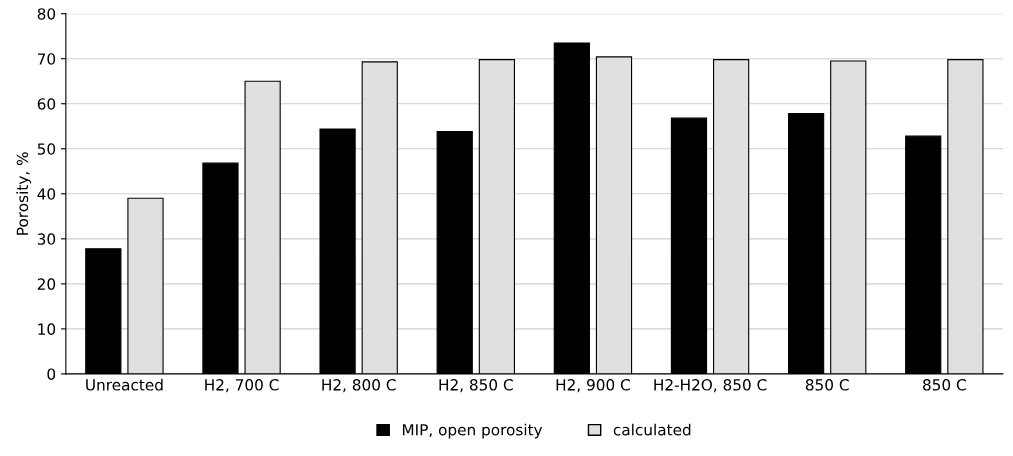 The width and height of the screenshot is (1013, 456). Describe the element at coordinates (46, 284) in the screenshot. I see `y-tick-label: 20` at that location.